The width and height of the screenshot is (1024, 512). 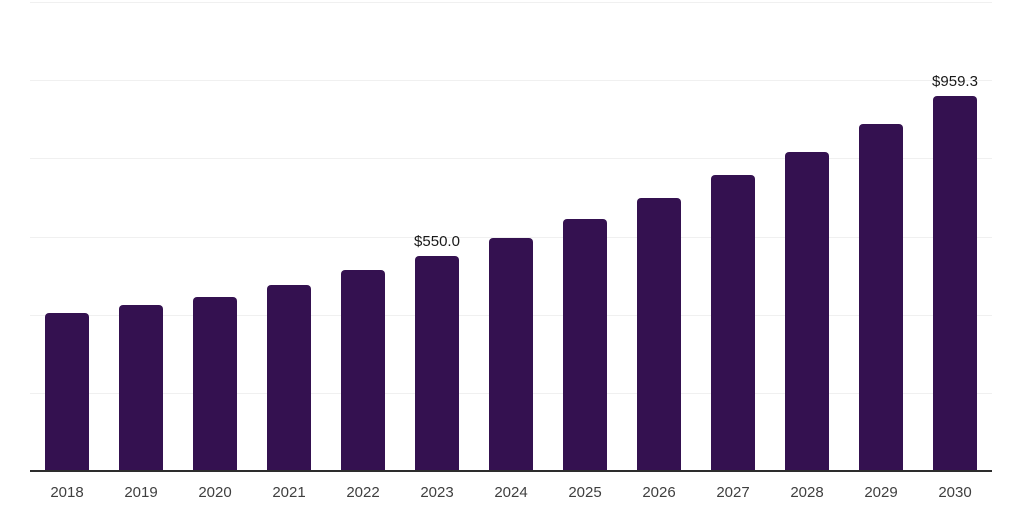 I want to click on x-tick-2029: 2029, so click(x=881, y=492).